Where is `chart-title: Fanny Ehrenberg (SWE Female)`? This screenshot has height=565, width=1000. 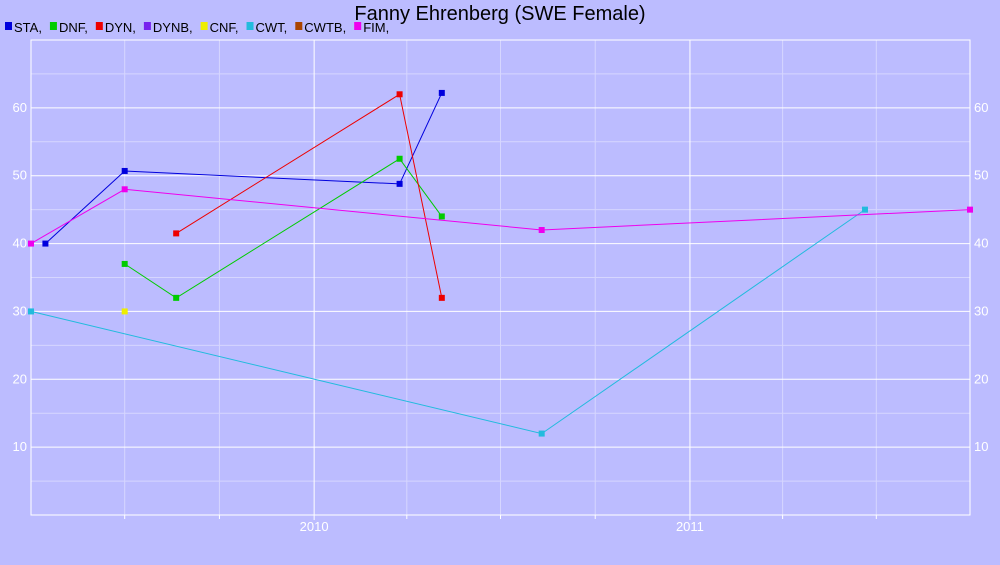 chart-title: Fanny Ehrenberg (SWE Female) is located at coordinates (499, 14).